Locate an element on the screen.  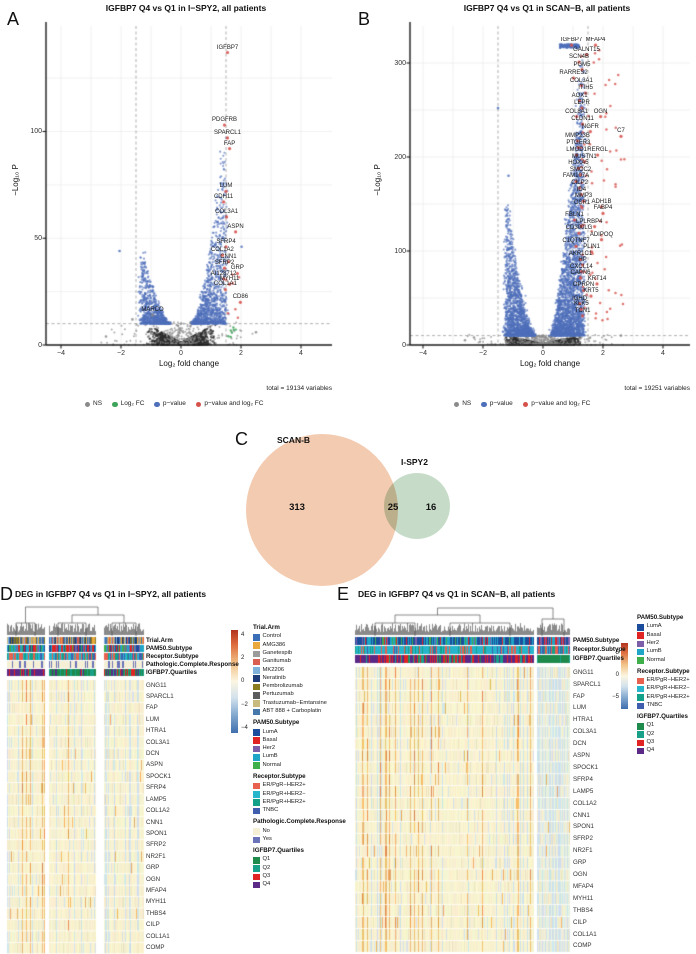
heatmap-gene-label: THBS4 is located at coordinates (156, 913).